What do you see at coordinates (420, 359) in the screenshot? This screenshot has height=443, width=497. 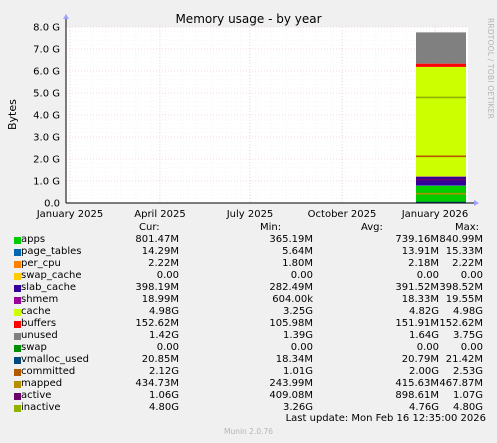 I see `legend-value-avg: 20.79M` at bounding box center [420, 359].